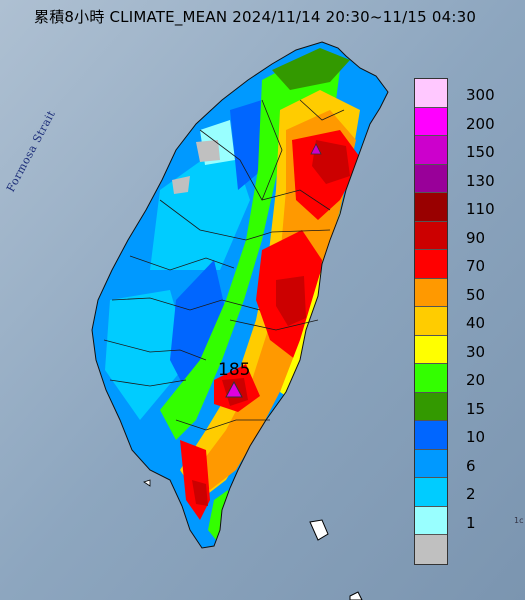  Describe the element at coordinates (471, 522) in the screenshot. I see `legend-label: 1` at that location.